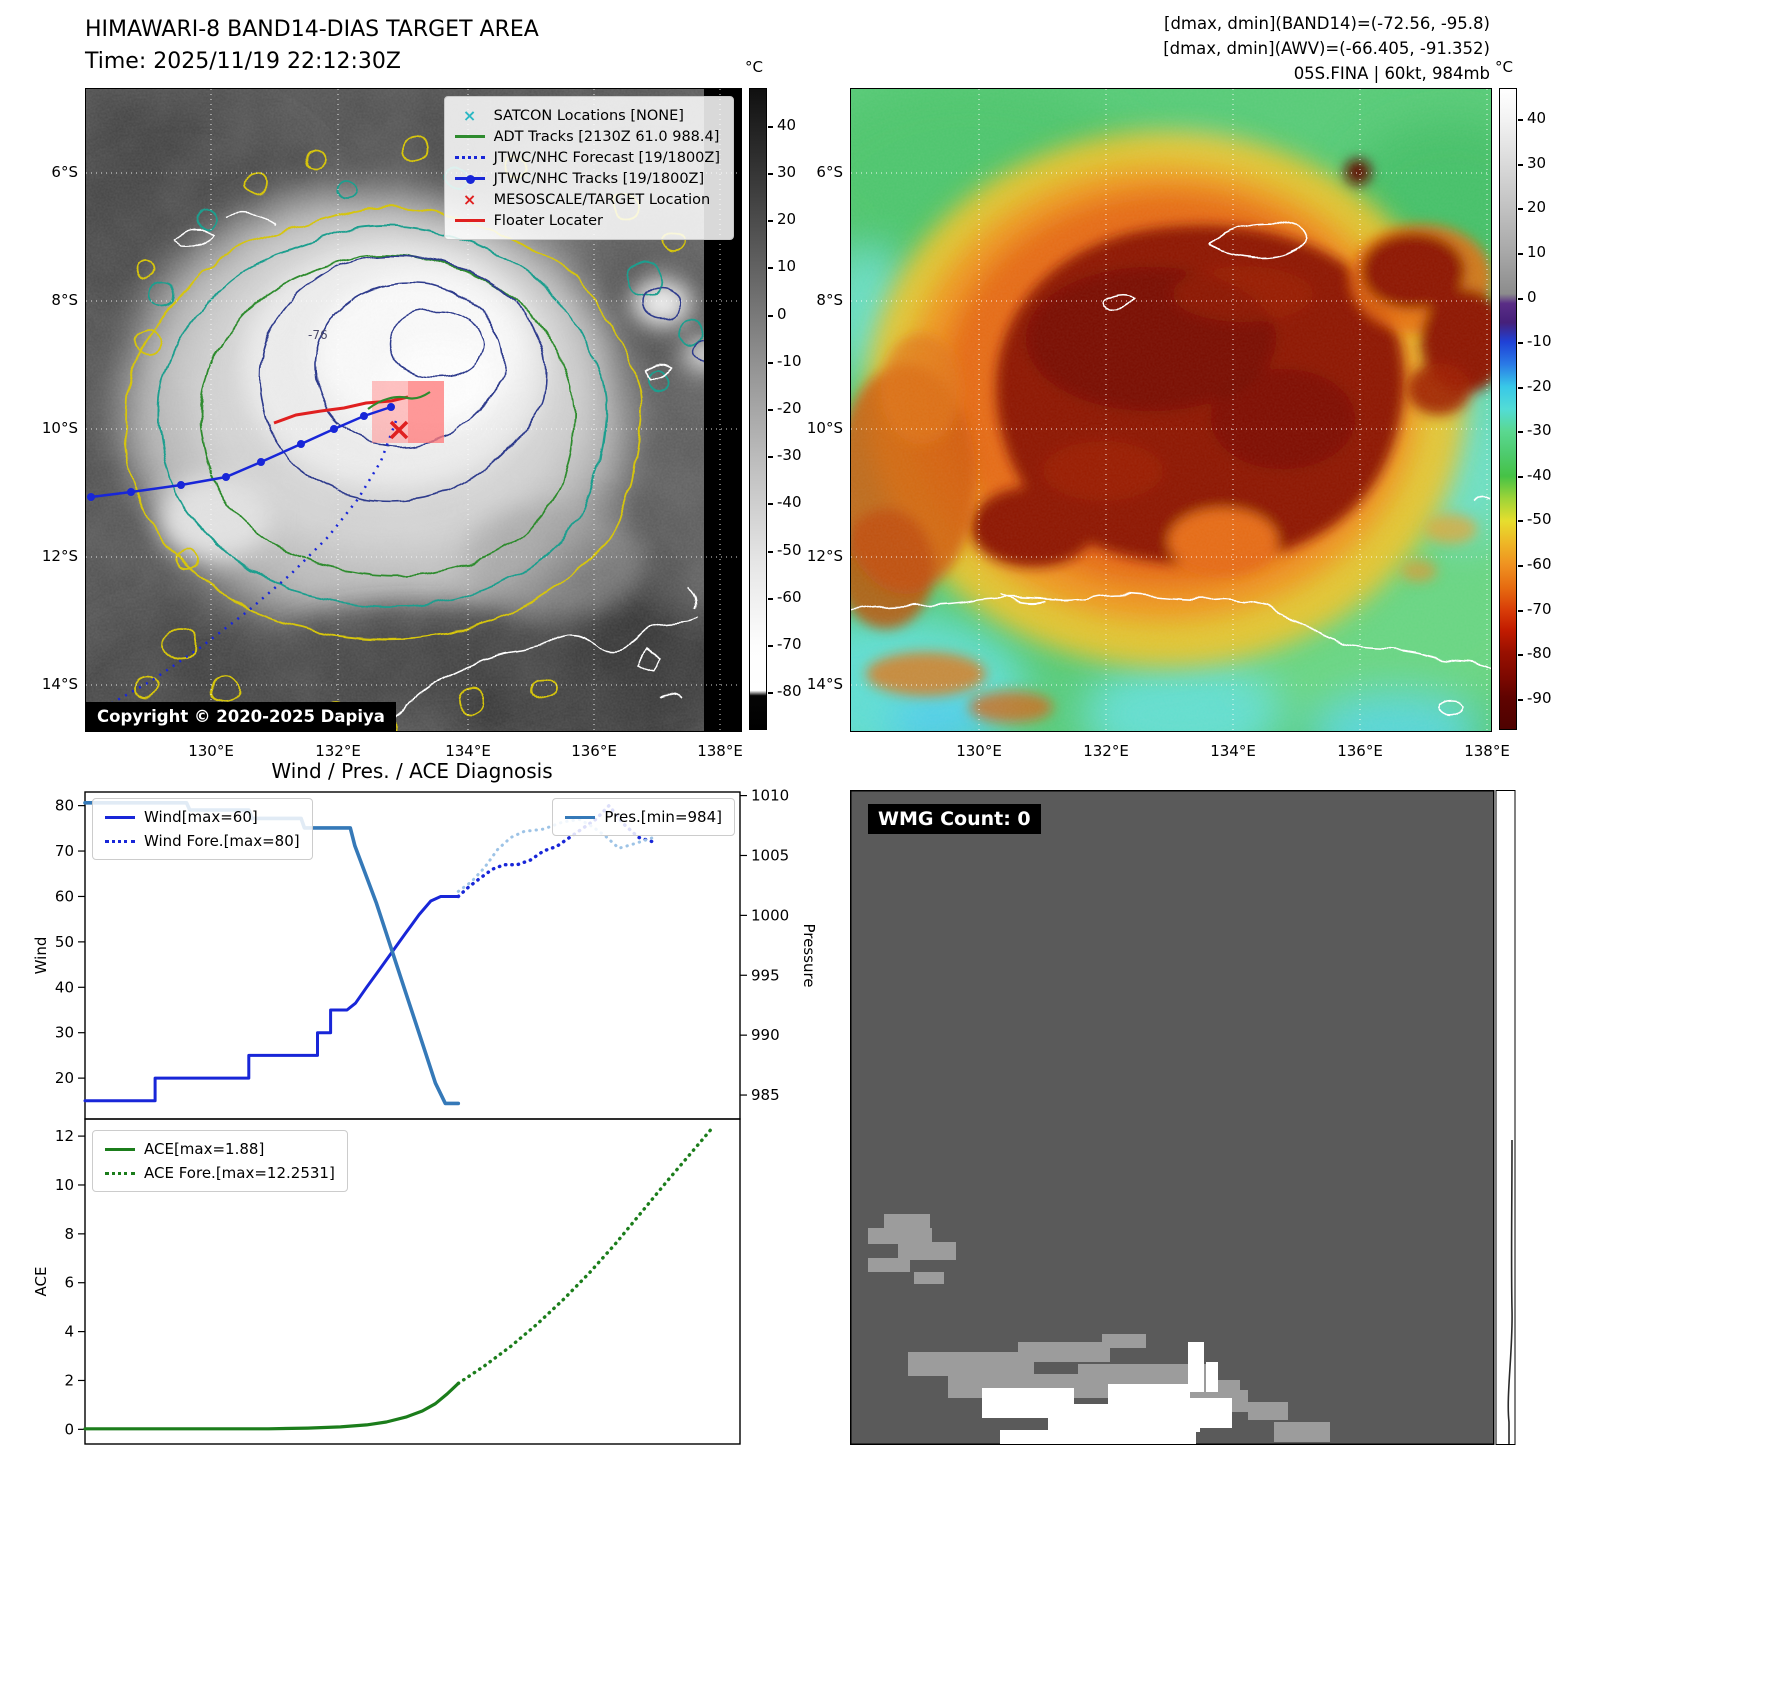 The width and height of the screenshot is (1788, 1690). What do you see at coordinates (69, 1380) in the screenshot?
I see `y-tick-label: 2` at bounding box center [69, 1380].